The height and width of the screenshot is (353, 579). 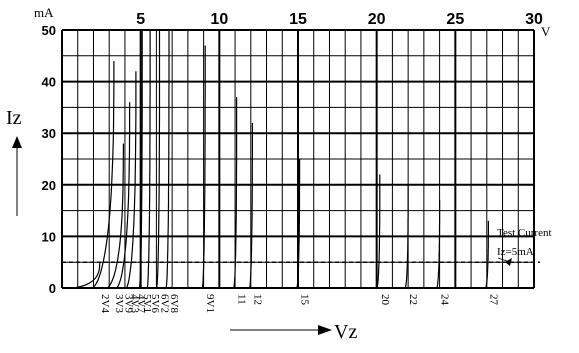 I want to click on zener-curve-9v1, so click(x=203, y=167).